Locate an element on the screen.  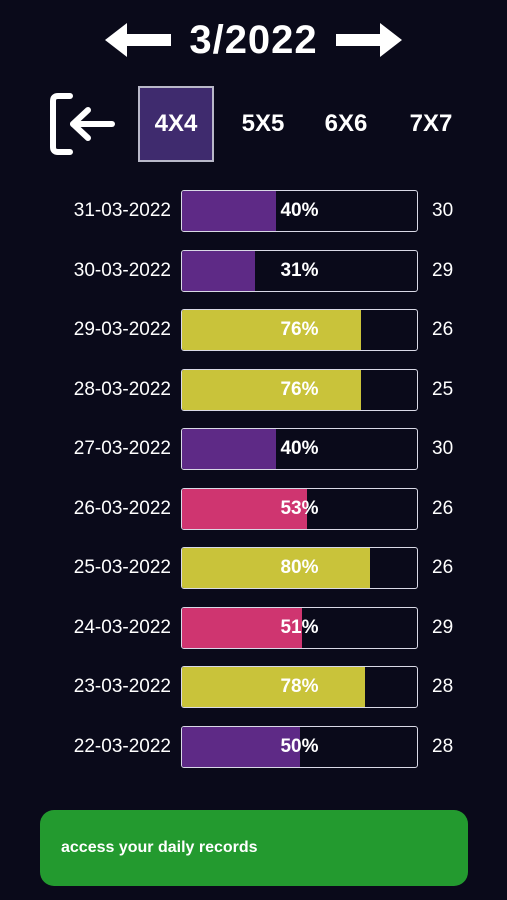
progress-bar: 53% is located at coordinates (299, 508).